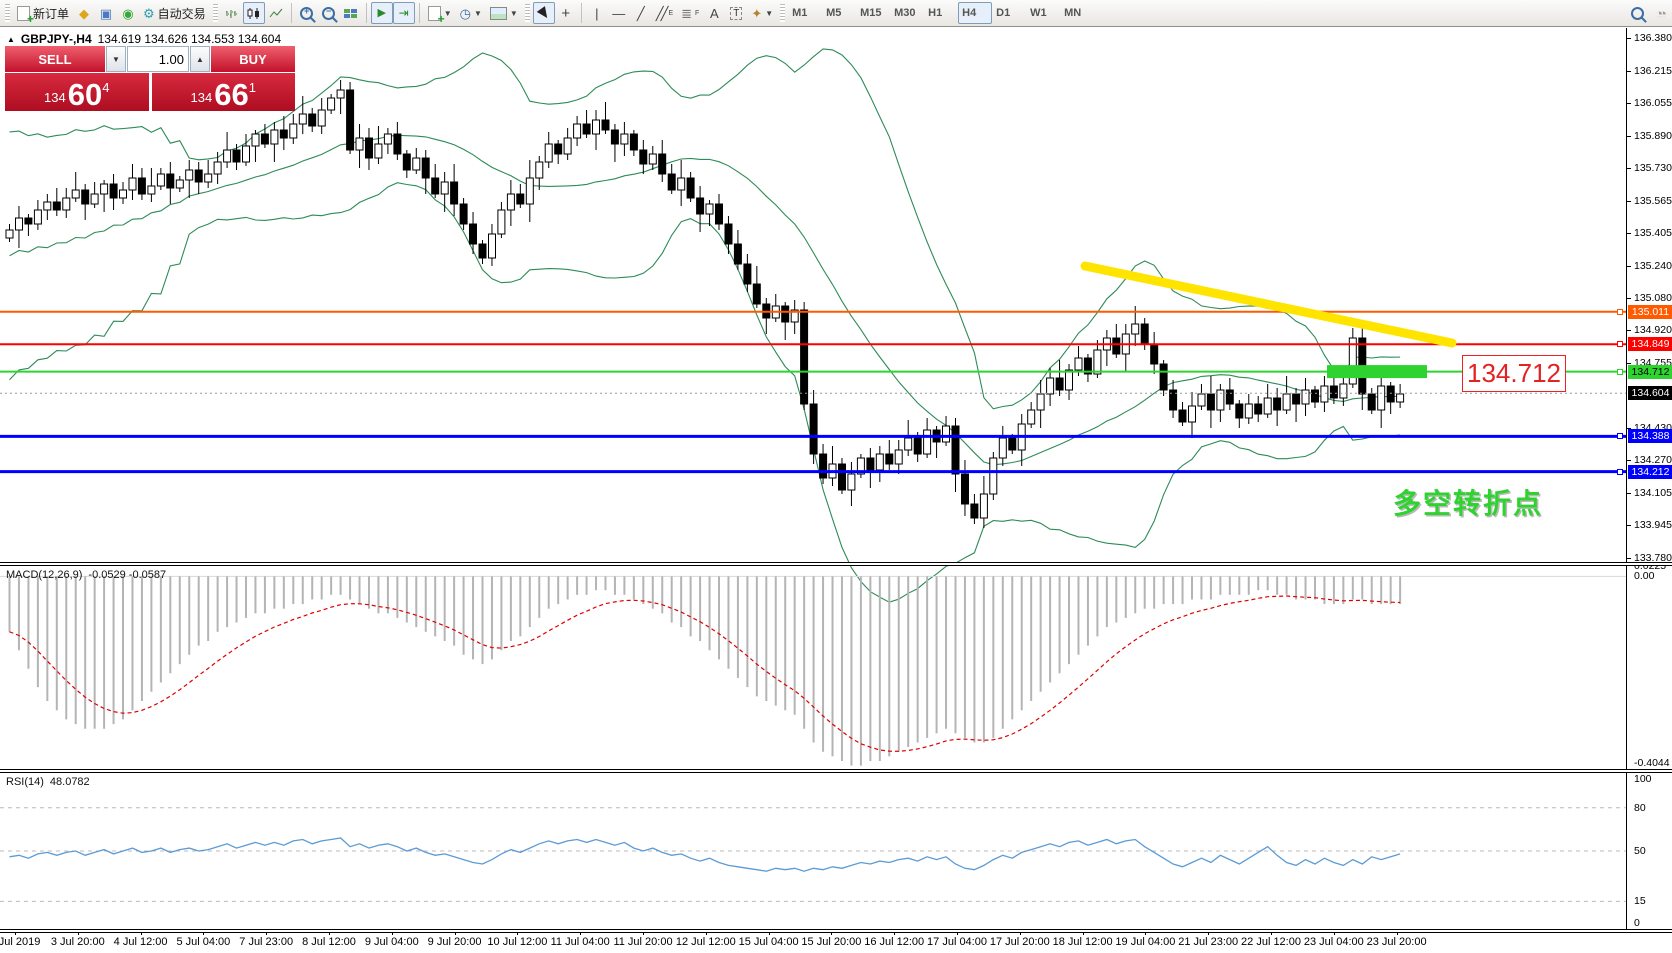 The image size is (1672, 953). I want to click on auto-scroll-button: ▶, so click(381, 13).